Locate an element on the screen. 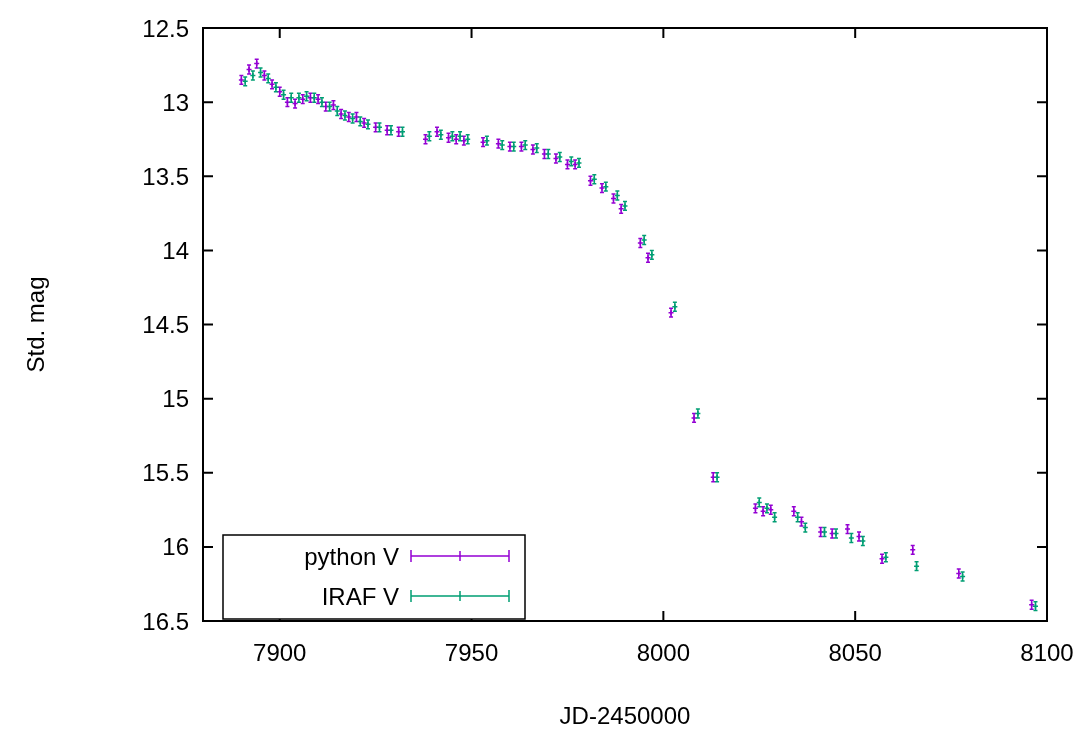 The width and height of the screenshot is (1088, 736). x-tick-label: 8050 is located at coordinates (855, 652).